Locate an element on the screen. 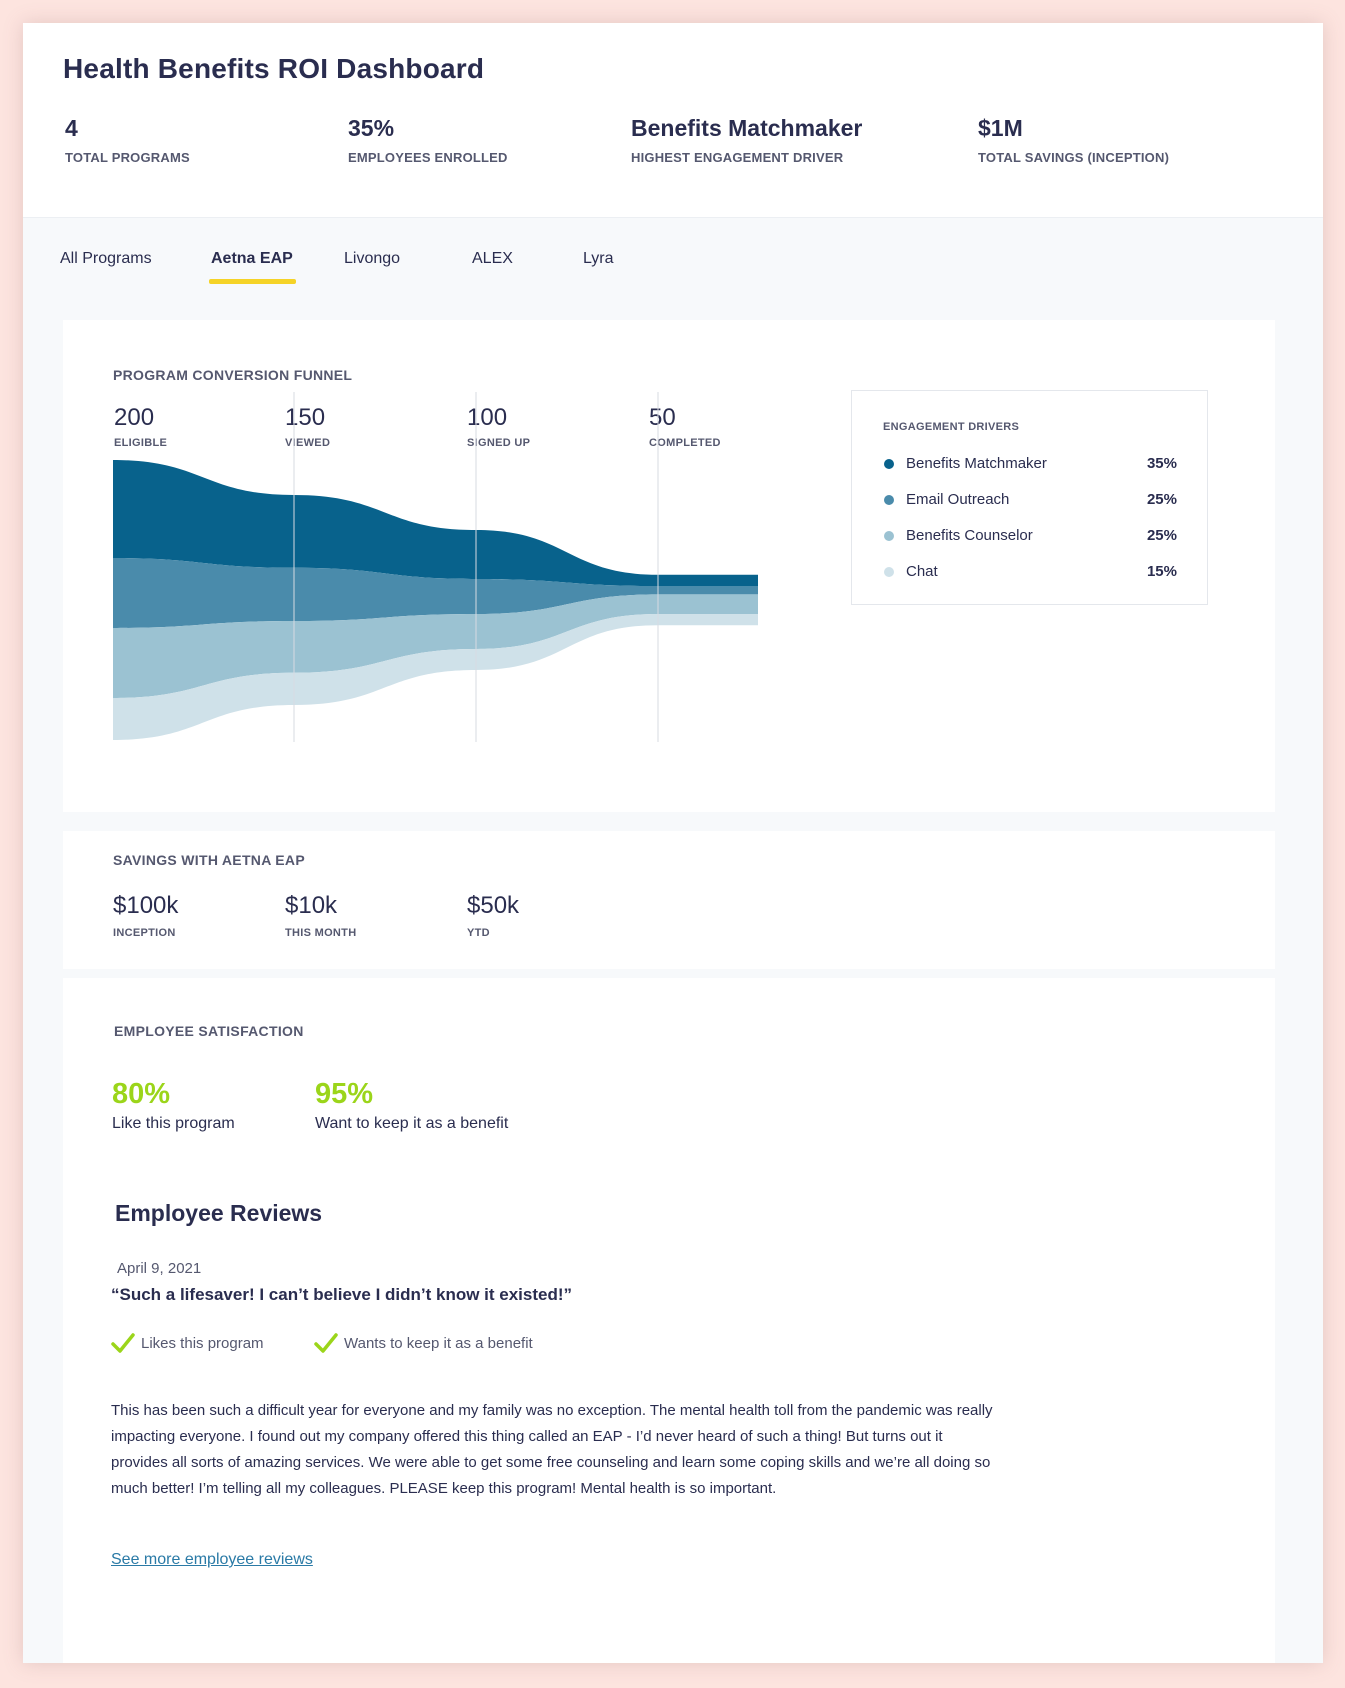 This screenshot has width=1345, height=1688. legend-pct: 35% is located at coordinates (1161, 463).